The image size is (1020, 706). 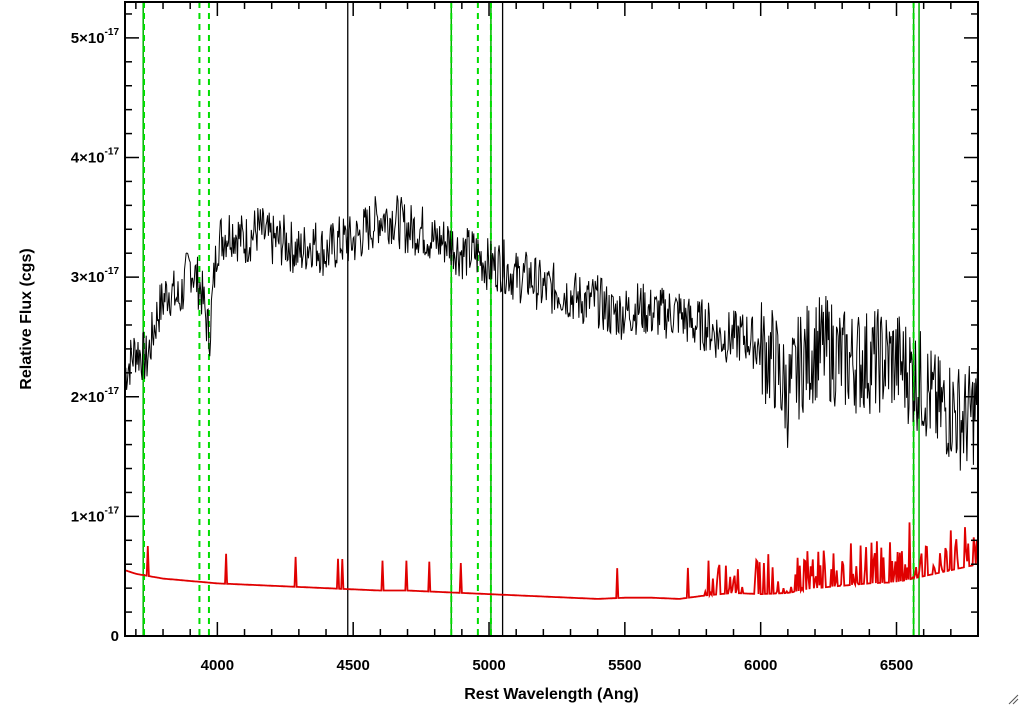 I want to click on y-axis-label: Relative Flux (cgs), so click(x=26, y=318).